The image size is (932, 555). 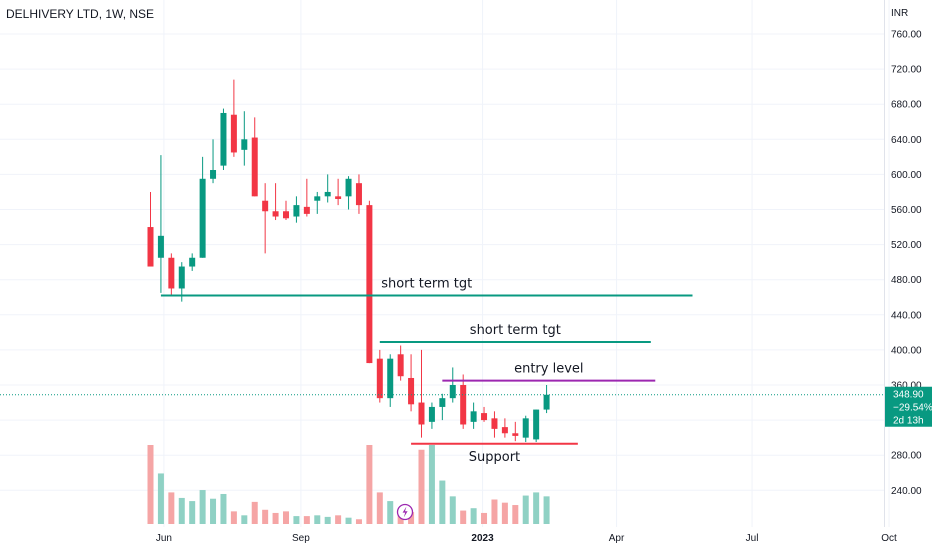 I want to click on symbol-title: DELHIVERY LTD, 1W, NSE, so click(x=80, y=14).